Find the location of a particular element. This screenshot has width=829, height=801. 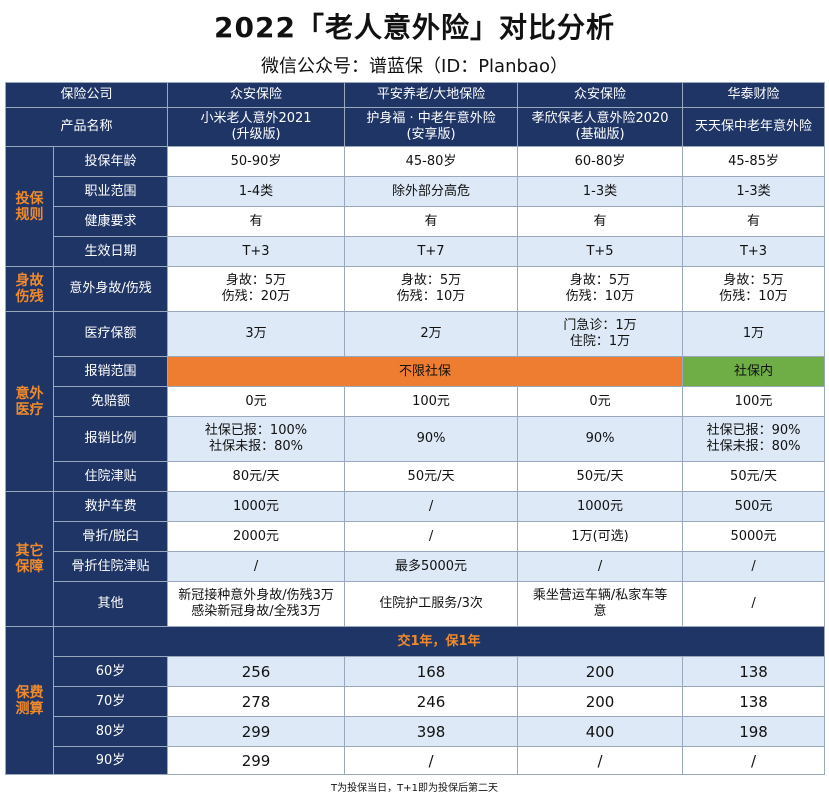

product-name: 天天保中老年意外险 is located at coordinates (754, 126).